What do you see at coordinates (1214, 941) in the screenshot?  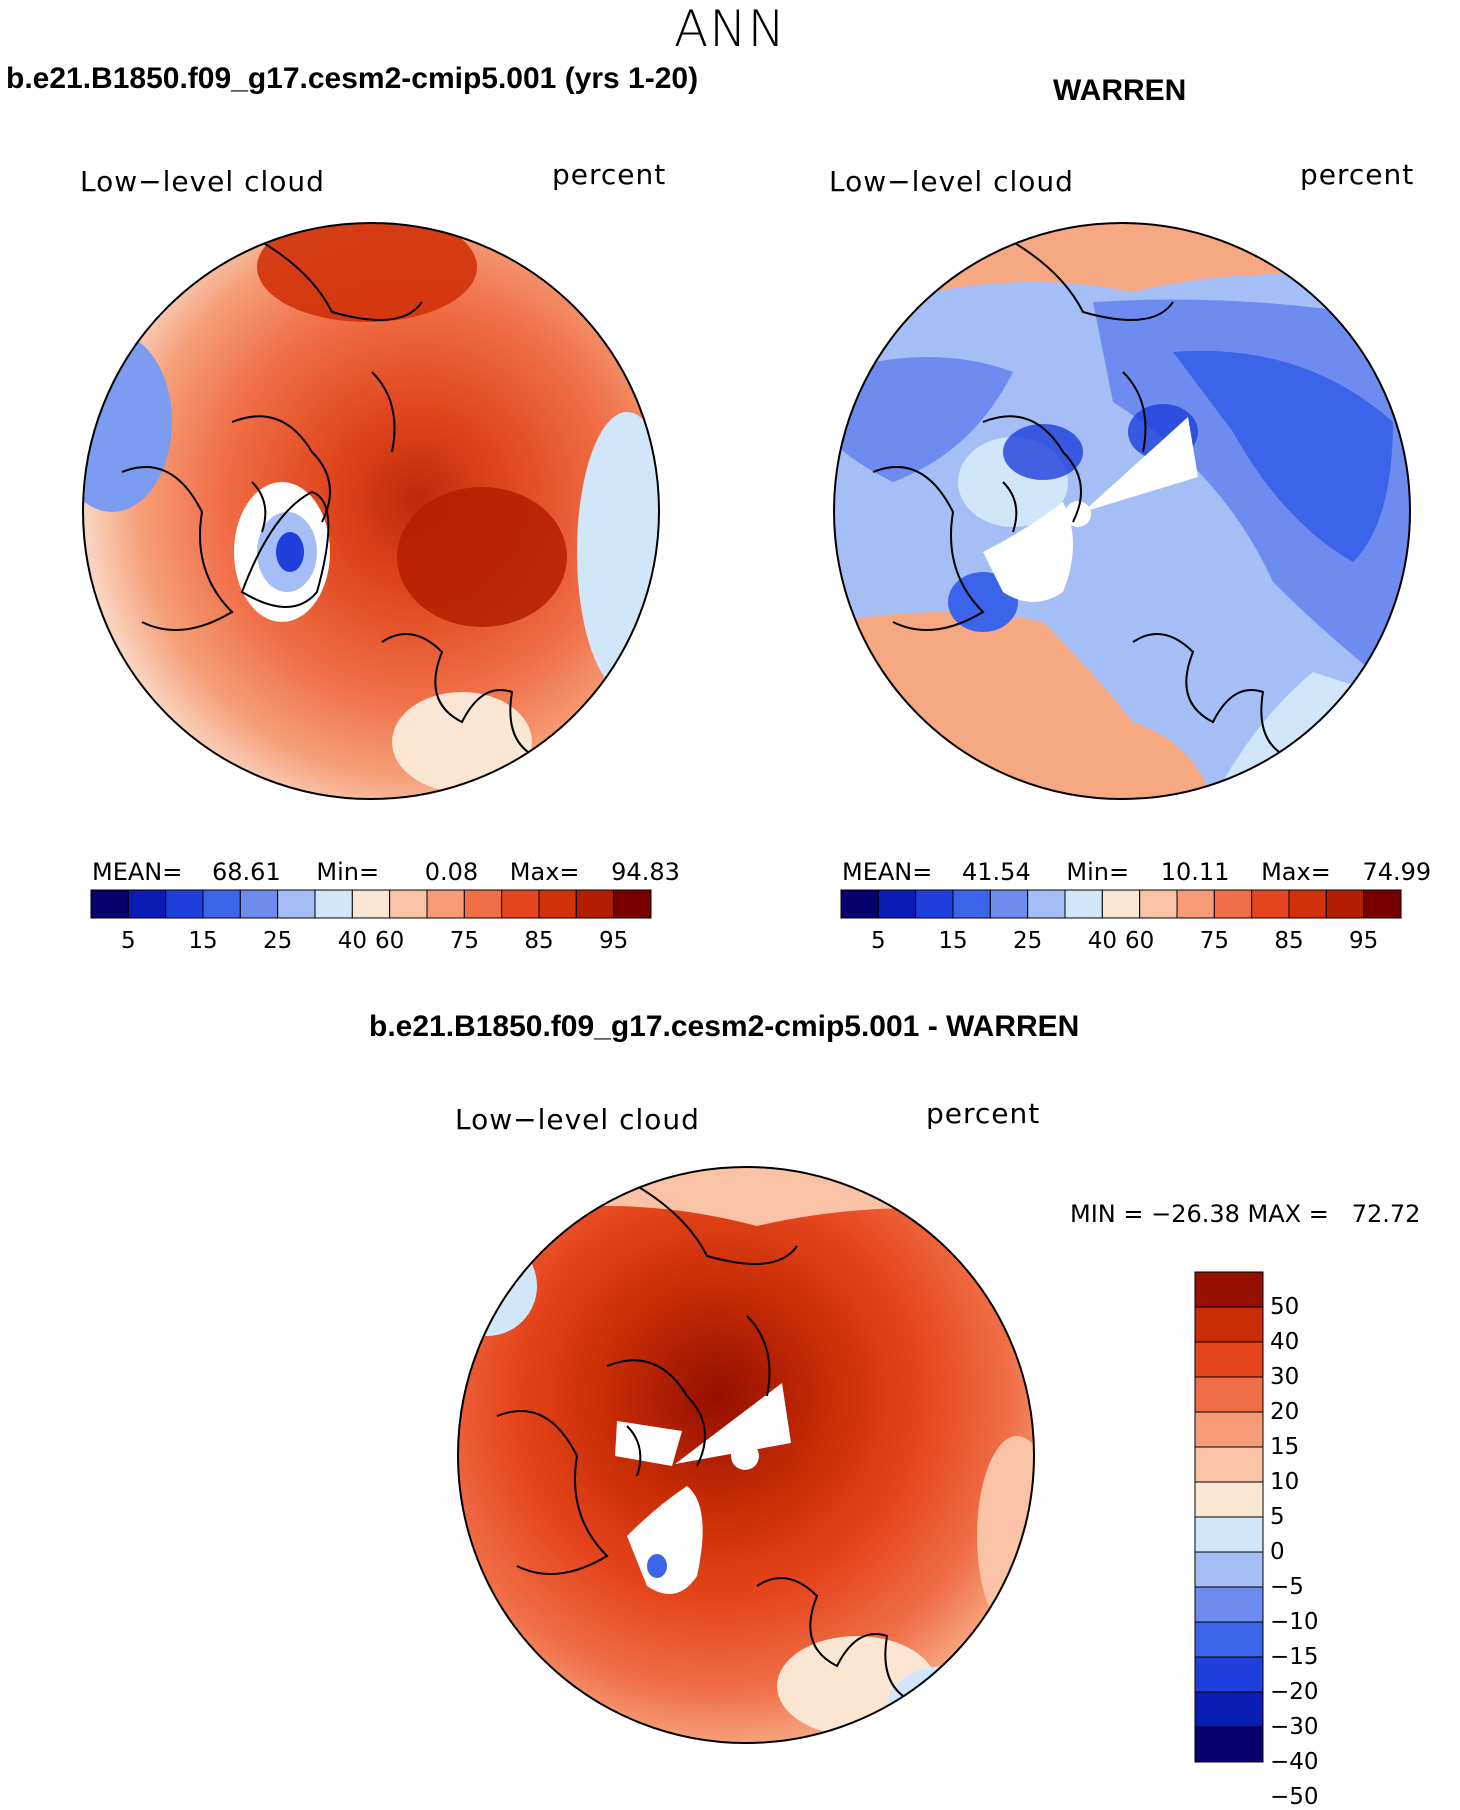 I see `obs-colorbar-tick-label: 75` at bounding box center [1214, 941].